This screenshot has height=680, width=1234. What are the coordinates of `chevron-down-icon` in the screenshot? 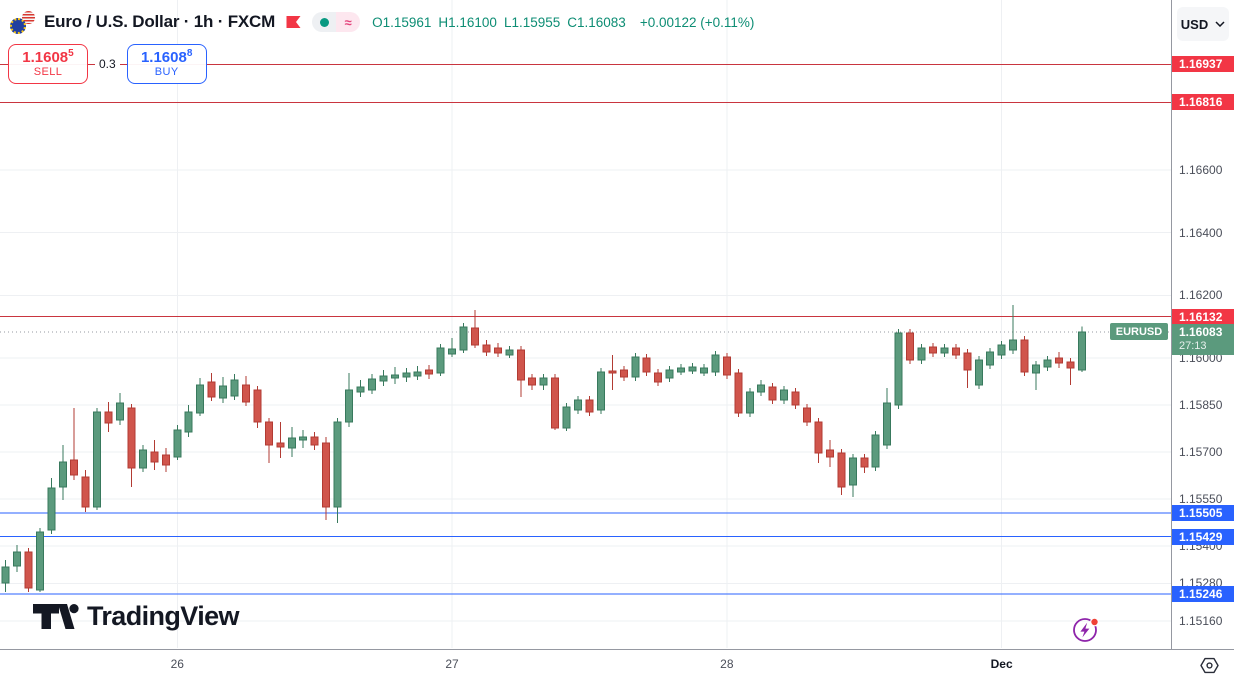 It's located at (1220, 24).